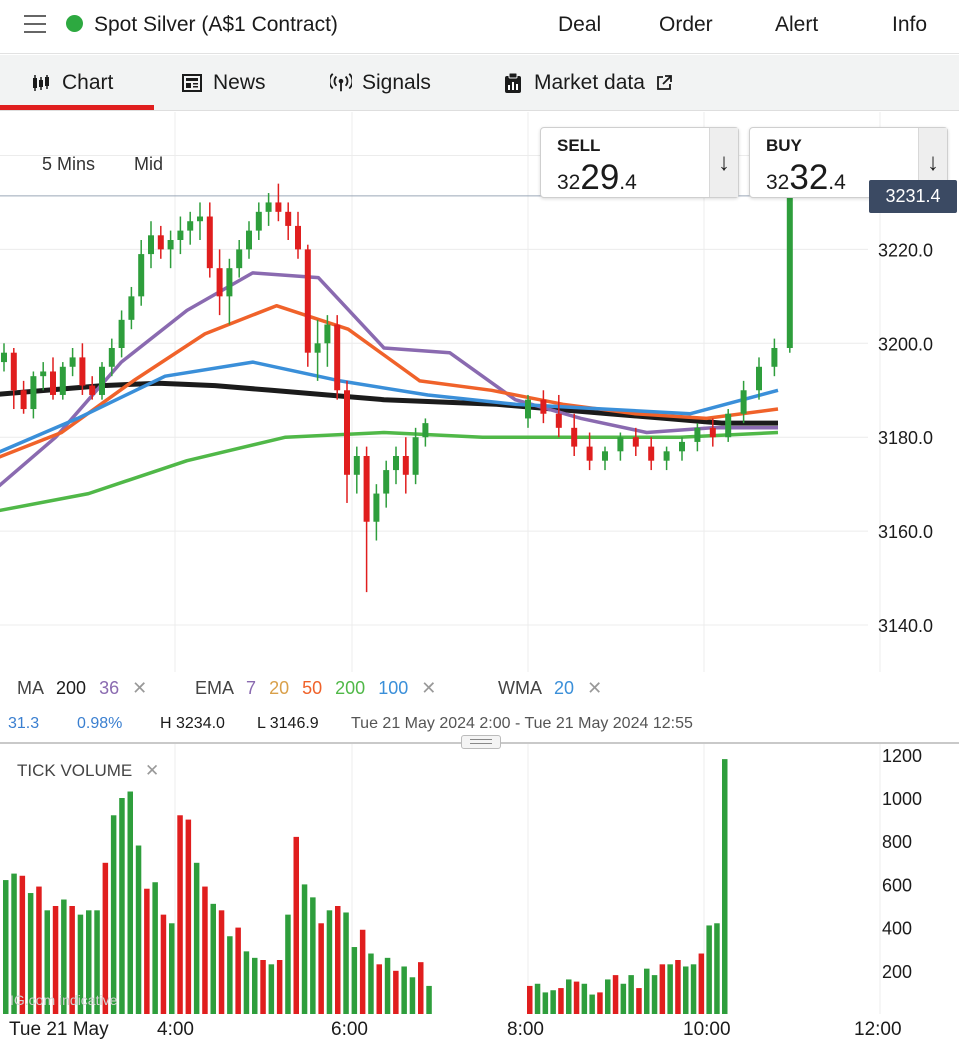 The height and width of the screenshot is (1044, 959). Describe the element at coordinates (587, 82) in the screenshot. I see `tab-market-data: Market data` at that location.